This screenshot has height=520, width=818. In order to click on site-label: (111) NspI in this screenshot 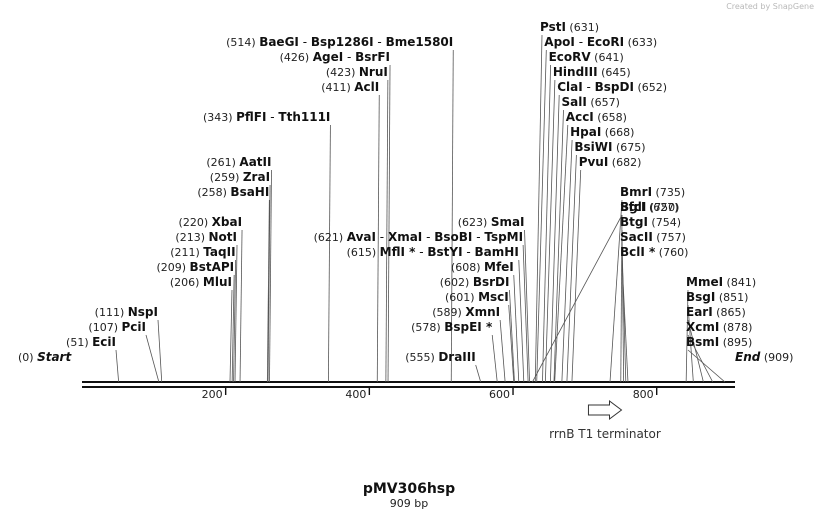, I will do `click(126, 312)`.